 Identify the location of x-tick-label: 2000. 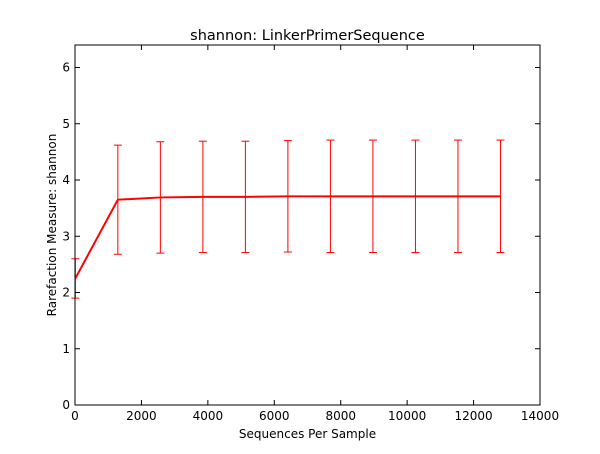
(141, 416).